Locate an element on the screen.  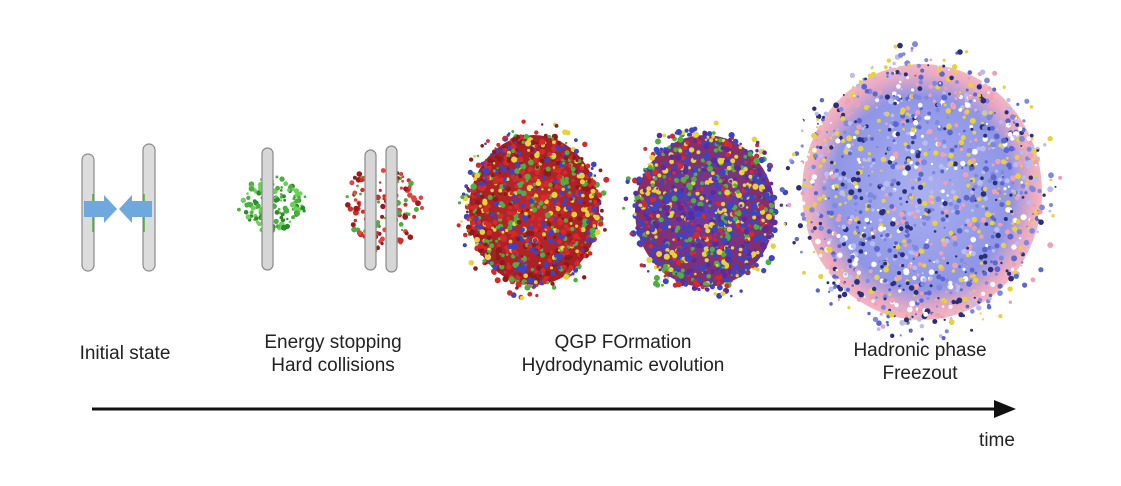
label-energy-stopping: Energy stopping Hard collisions is located at coordinates (333, 354).